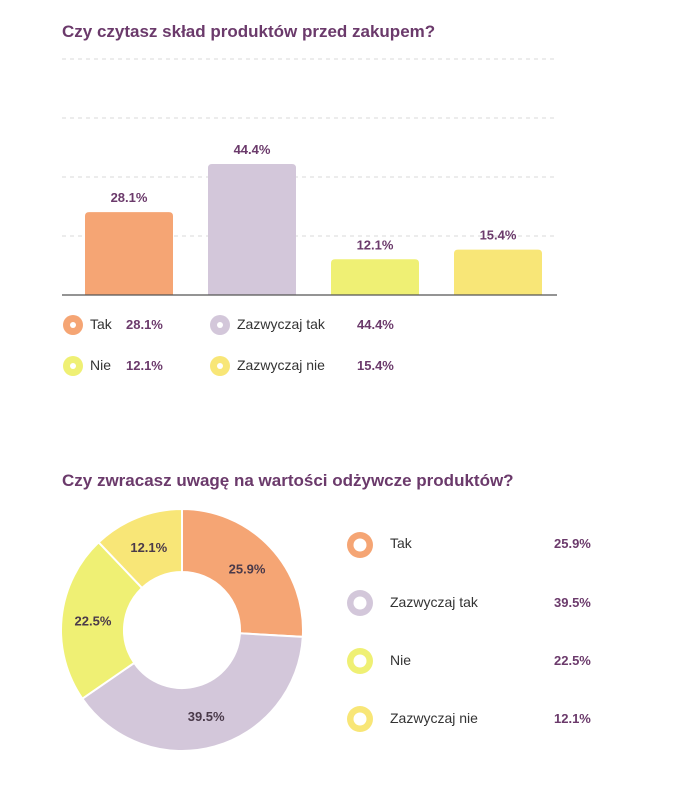 The width and height of the screenshot is (680, 800). What do you see at coordinates (434, 718) in the screenshot?
I see `donut-legend-label-zazwyczaj-nie: Zazwyczaj nie` at bounding box center [434, 718].